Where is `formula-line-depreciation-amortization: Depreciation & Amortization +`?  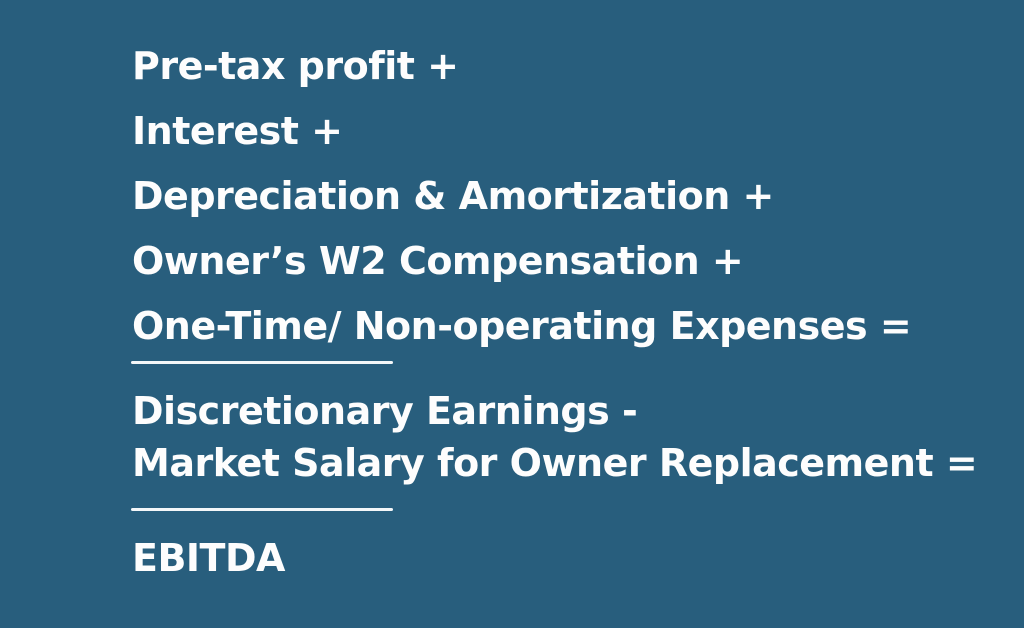 formula-line-depreciation-amortization: Depreciation & Amortization + is located at coordinates (453, 196).